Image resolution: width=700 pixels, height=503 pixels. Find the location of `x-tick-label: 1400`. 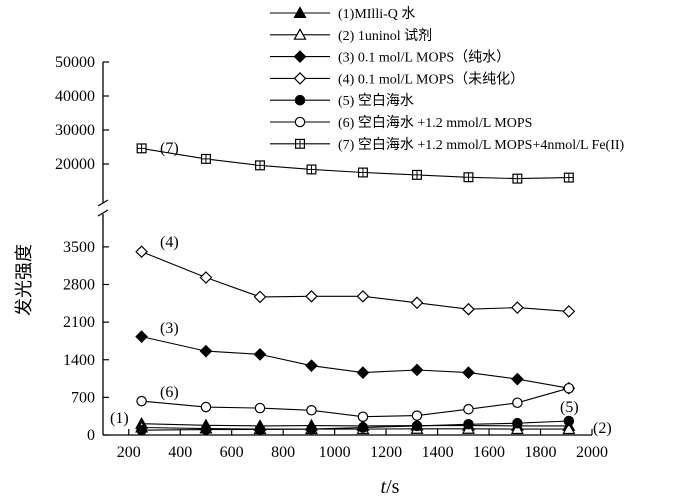

x-tick-label: 1400 is located at coordinates (438, 452).